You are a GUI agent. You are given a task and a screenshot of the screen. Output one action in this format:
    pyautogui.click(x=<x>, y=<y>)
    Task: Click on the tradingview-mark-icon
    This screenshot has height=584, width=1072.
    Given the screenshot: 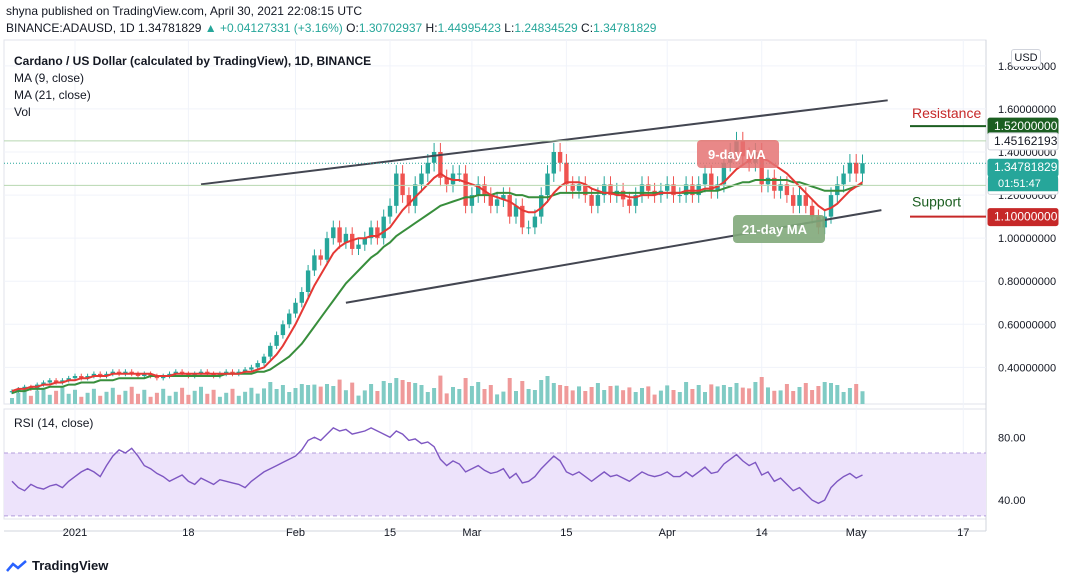 What is the action you would take?
    pyautogui.click(x=16, y=565)
    